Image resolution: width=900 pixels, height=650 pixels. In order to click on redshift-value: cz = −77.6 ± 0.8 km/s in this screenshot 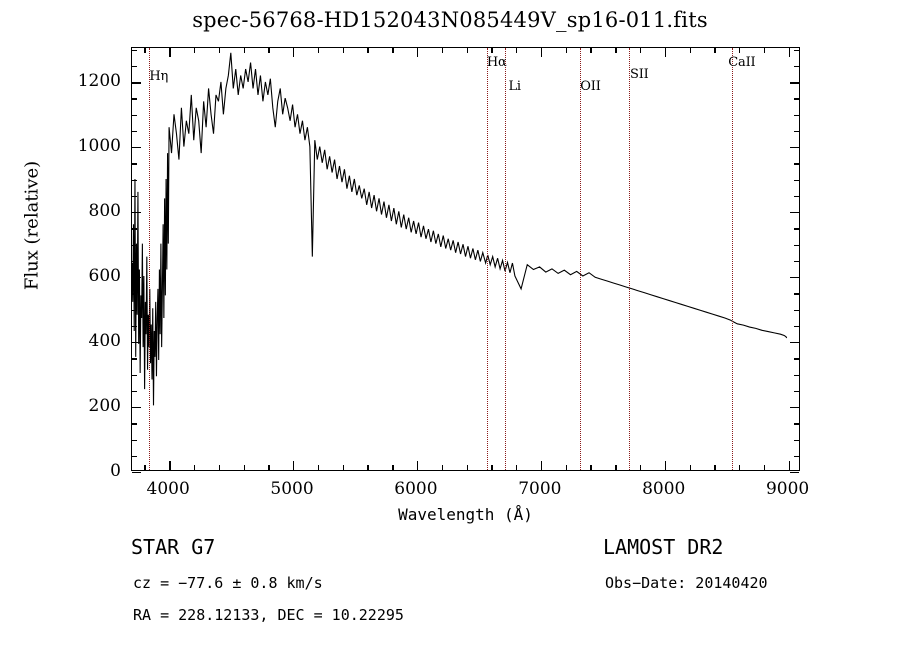, I will do `click(228, 583)`.